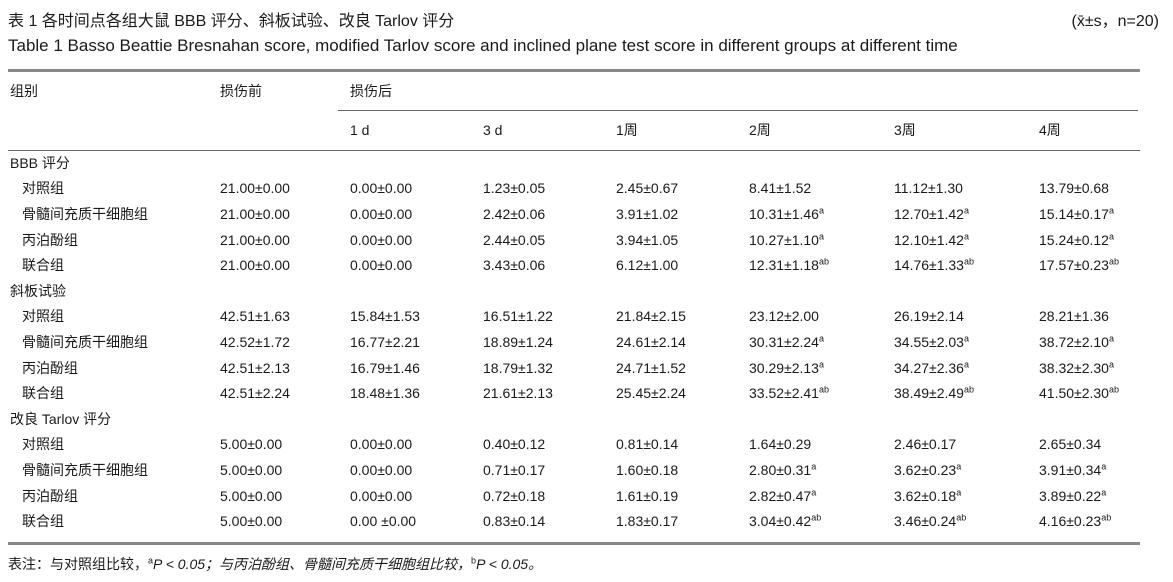 The image size is (1173, 582). Describe the element at coordinates (1074, 265) in the screenshot. I see `value-text: 17.57±0.23` at that location.